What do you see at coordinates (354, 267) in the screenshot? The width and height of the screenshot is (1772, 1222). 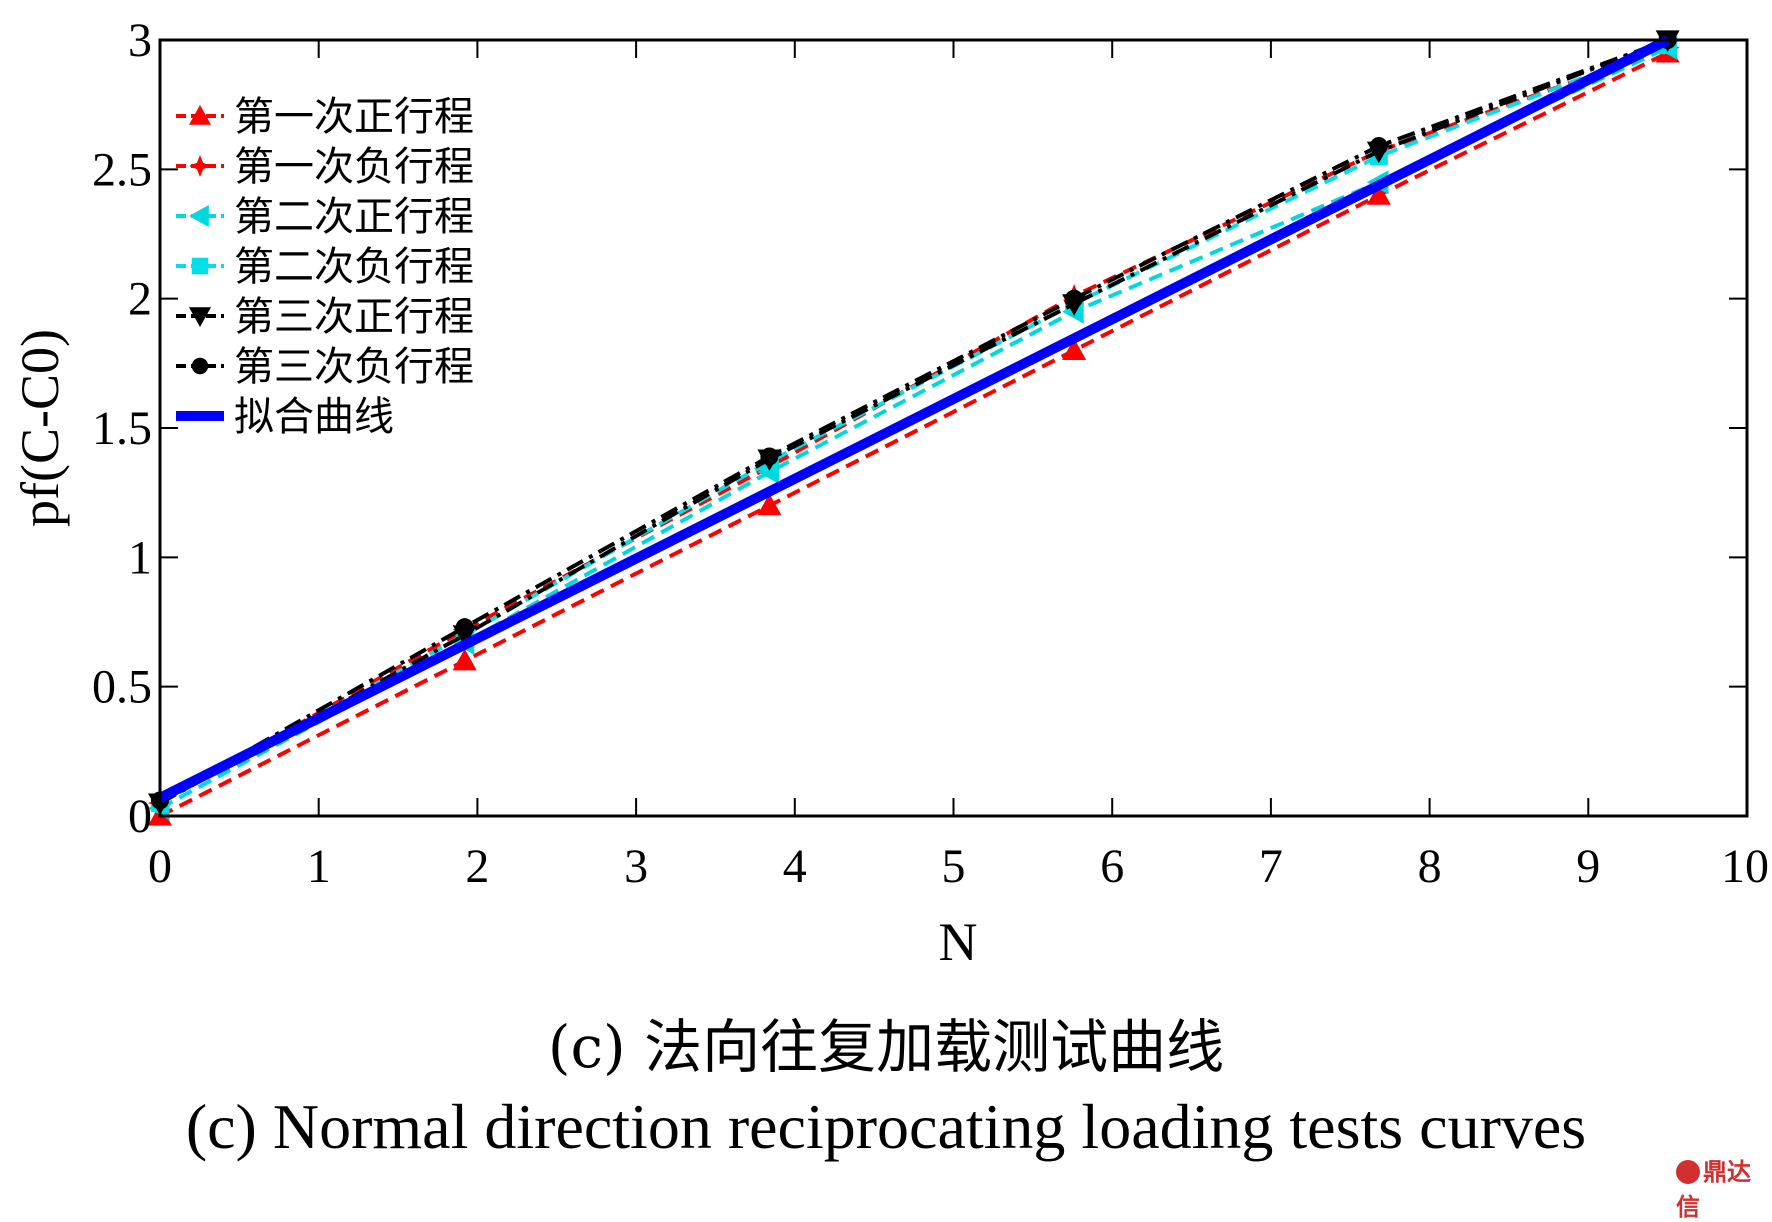 I see `legend-label: 第二次负行程` at bounding box center [354, 267].